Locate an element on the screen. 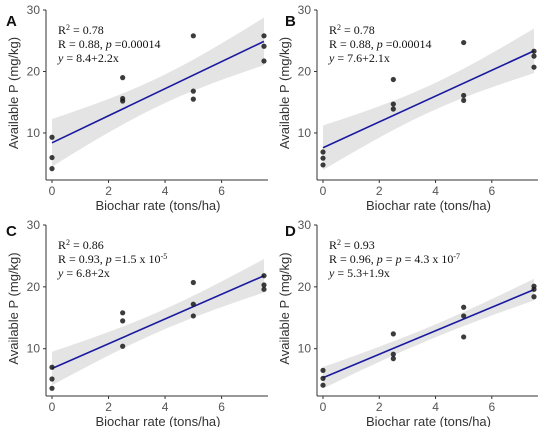  annotation-line-3: y = 6.8+2x is located at coordinates (83, 273).